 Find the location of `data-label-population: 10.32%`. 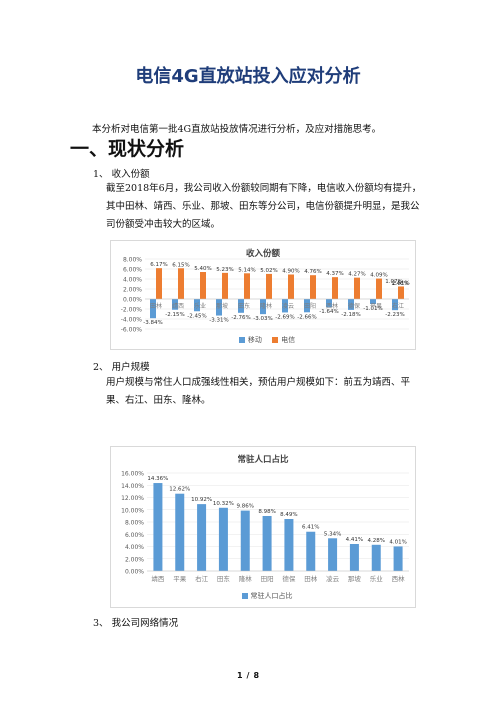

data-label-population: 10.32% is located at coordinates (223, 504).